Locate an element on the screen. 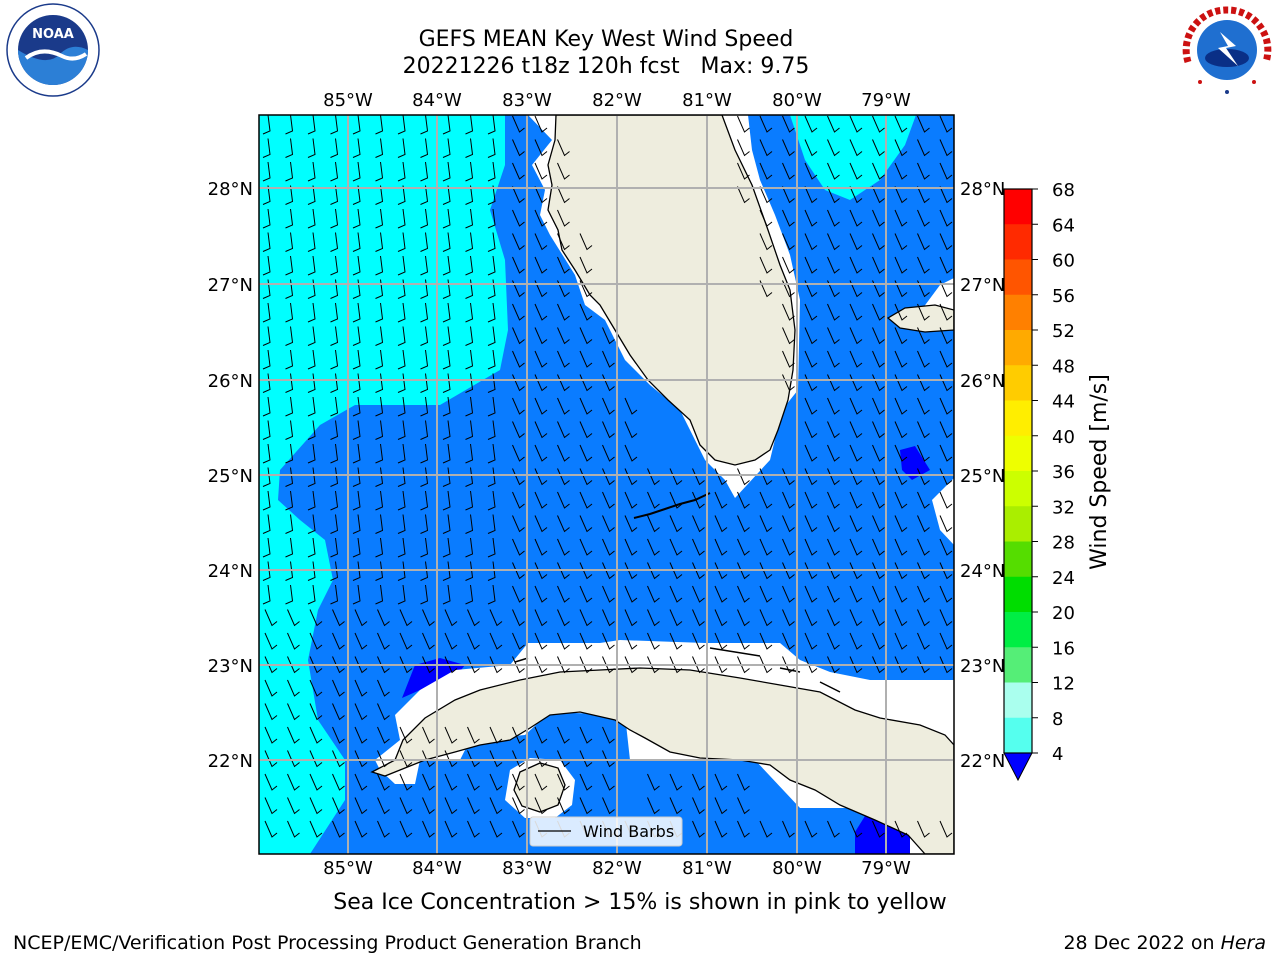 The height and width of the screenshot is (960, 1280). colorbar-tick-label: 48 is located at coordinates (1063, 366).